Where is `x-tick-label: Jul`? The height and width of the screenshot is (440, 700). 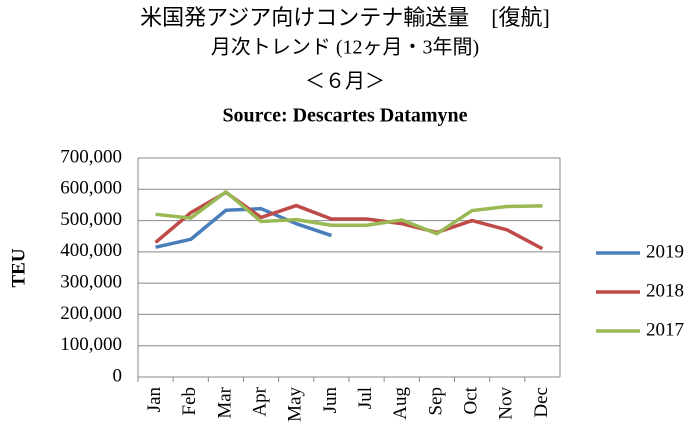 x-tick-label: Jul is located at coordinates (365, 398).